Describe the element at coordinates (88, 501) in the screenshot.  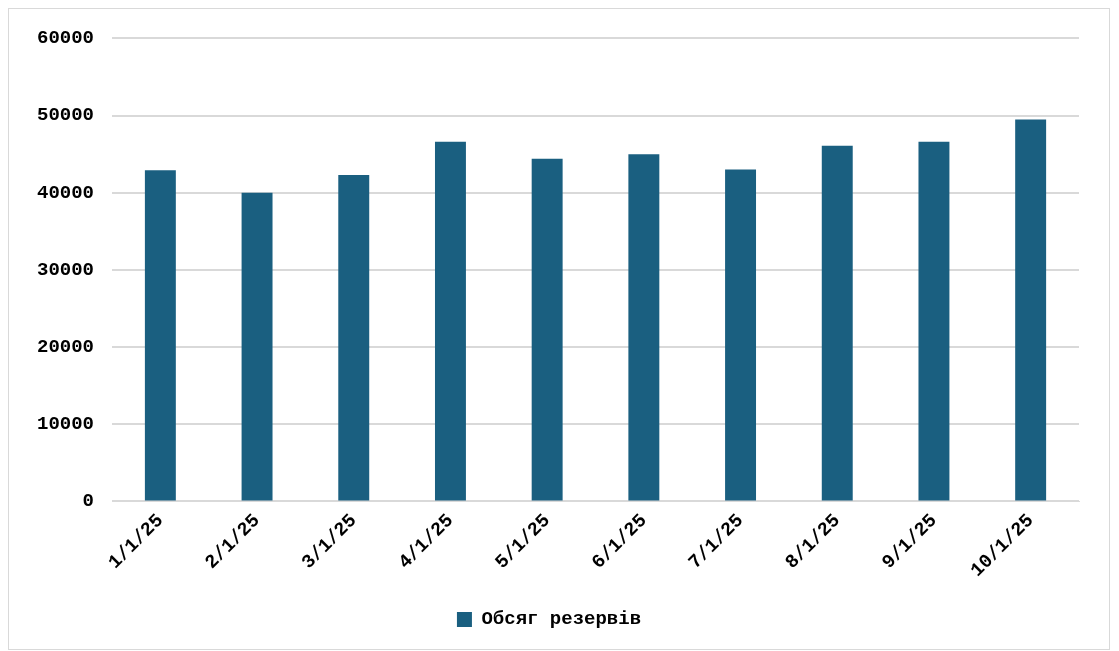
I see `y-tick-label: 0` at that location.